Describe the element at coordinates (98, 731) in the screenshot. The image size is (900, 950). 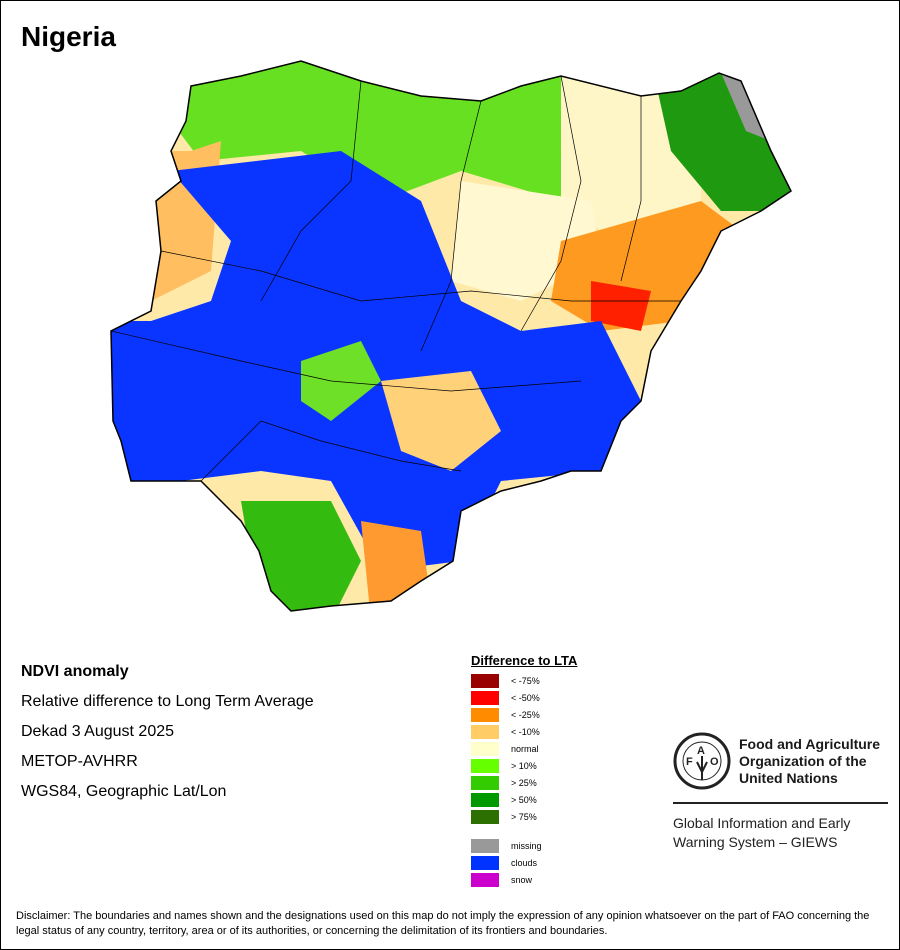
I see `info-period: Dekad 3 August 2025` at that location.